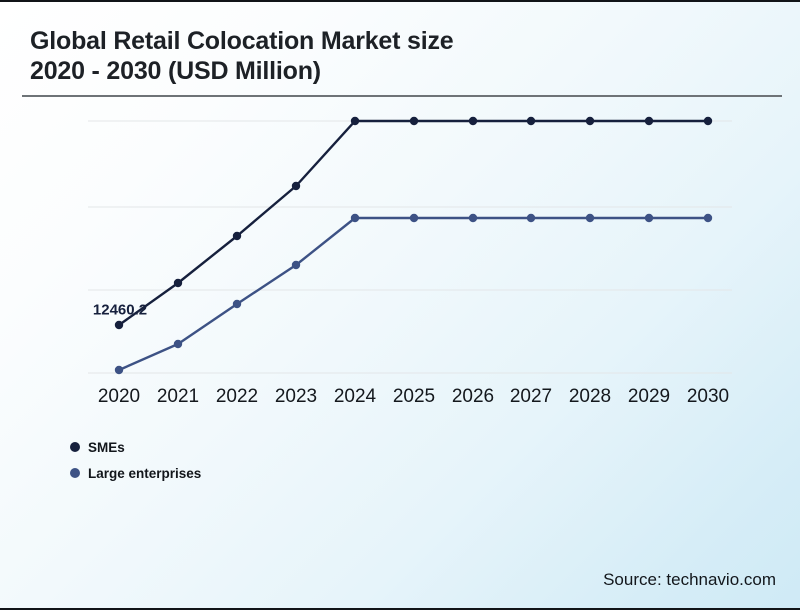  I want to click on legend-item-label: Large enterprises, so click(145, 473).